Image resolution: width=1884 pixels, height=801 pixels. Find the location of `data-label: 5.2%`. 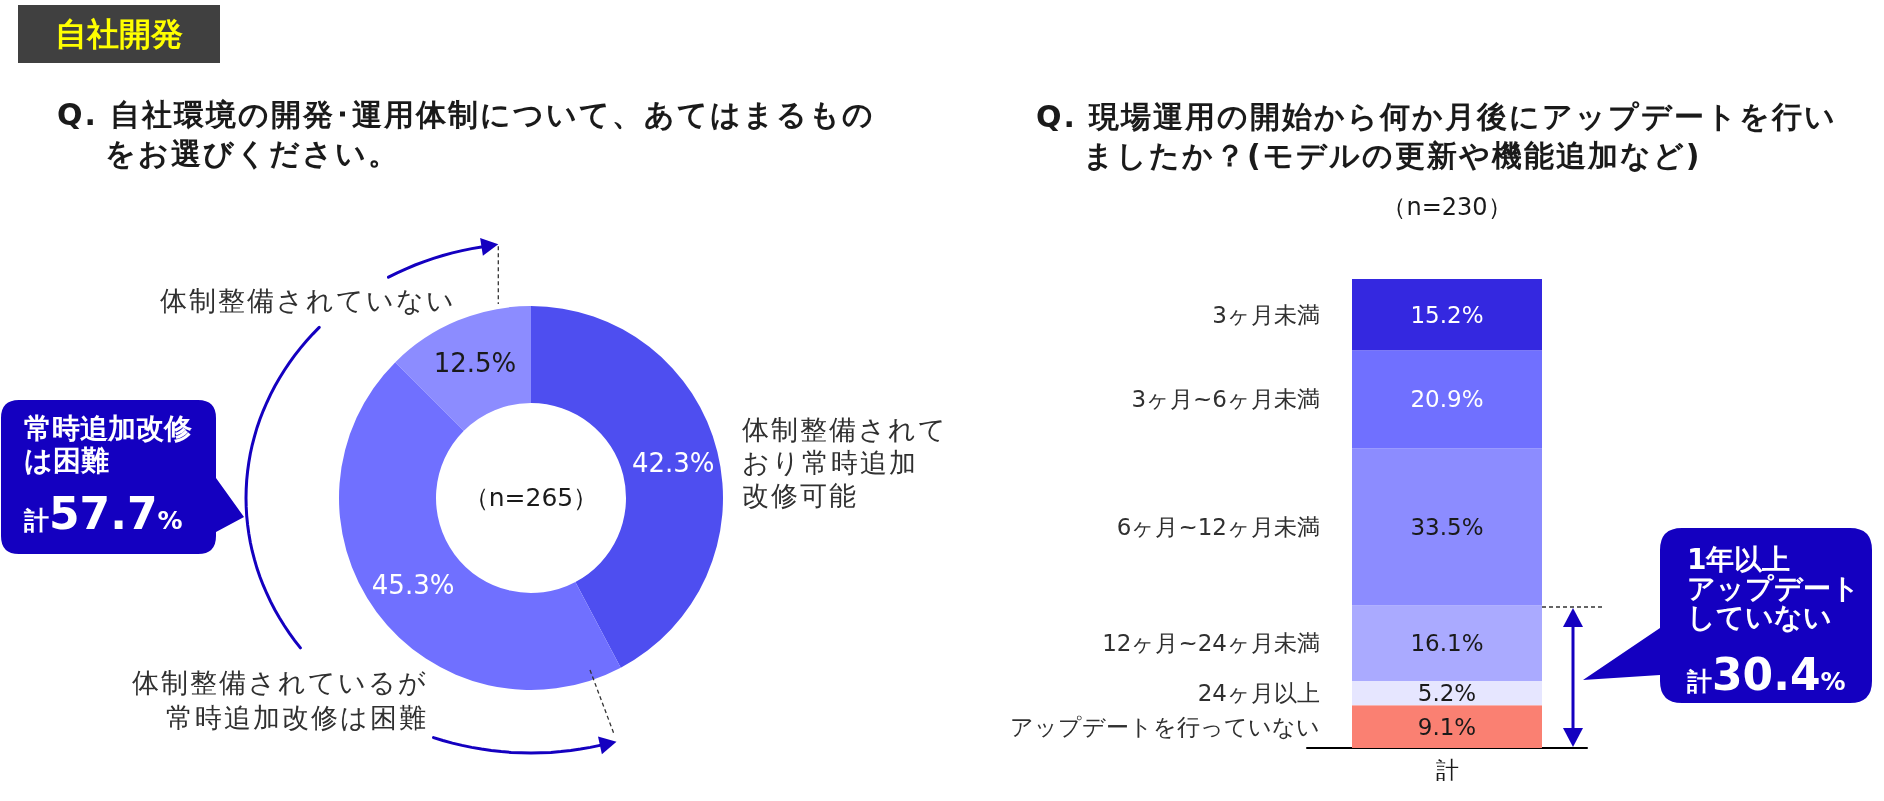

data-label: 5.2% is located at coordinates (1447, 693).